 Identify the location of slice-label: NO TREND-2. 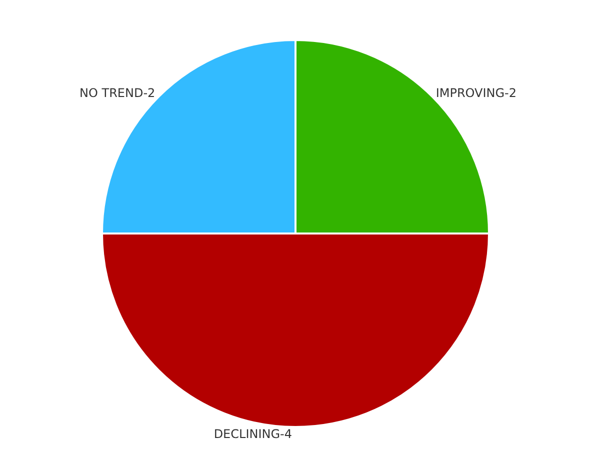
(118, 93).